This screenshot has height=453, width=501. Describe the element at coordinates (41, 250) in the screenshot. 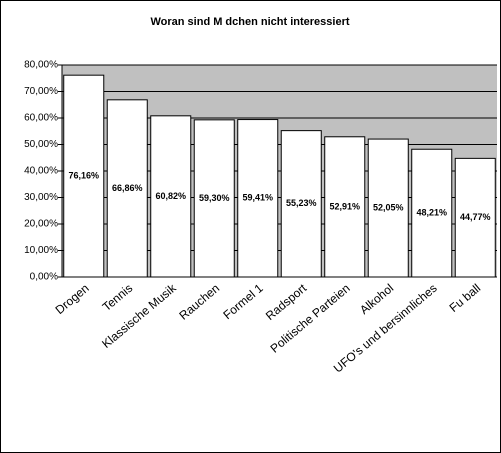

I see `y-tick-label: 10,00%` at that location.